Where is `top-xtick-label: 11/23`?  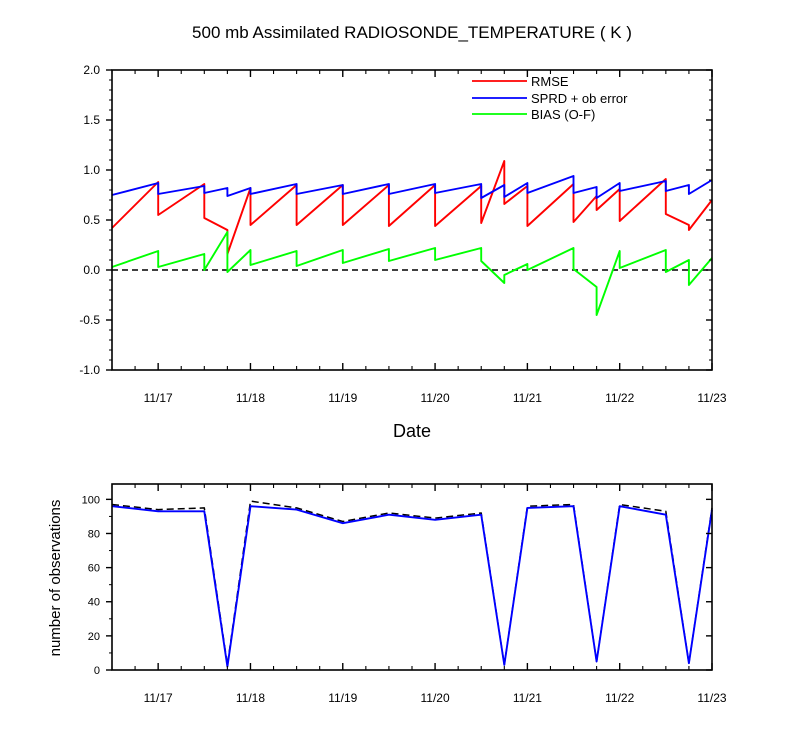
top-xtick-label: 11/23 is located at coordinates (711, 398).